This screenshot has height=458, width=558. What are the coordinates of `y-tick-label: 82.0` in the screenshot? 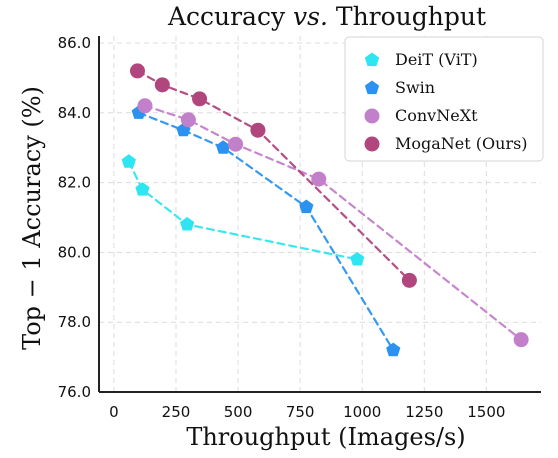 It's located at (74, 183).